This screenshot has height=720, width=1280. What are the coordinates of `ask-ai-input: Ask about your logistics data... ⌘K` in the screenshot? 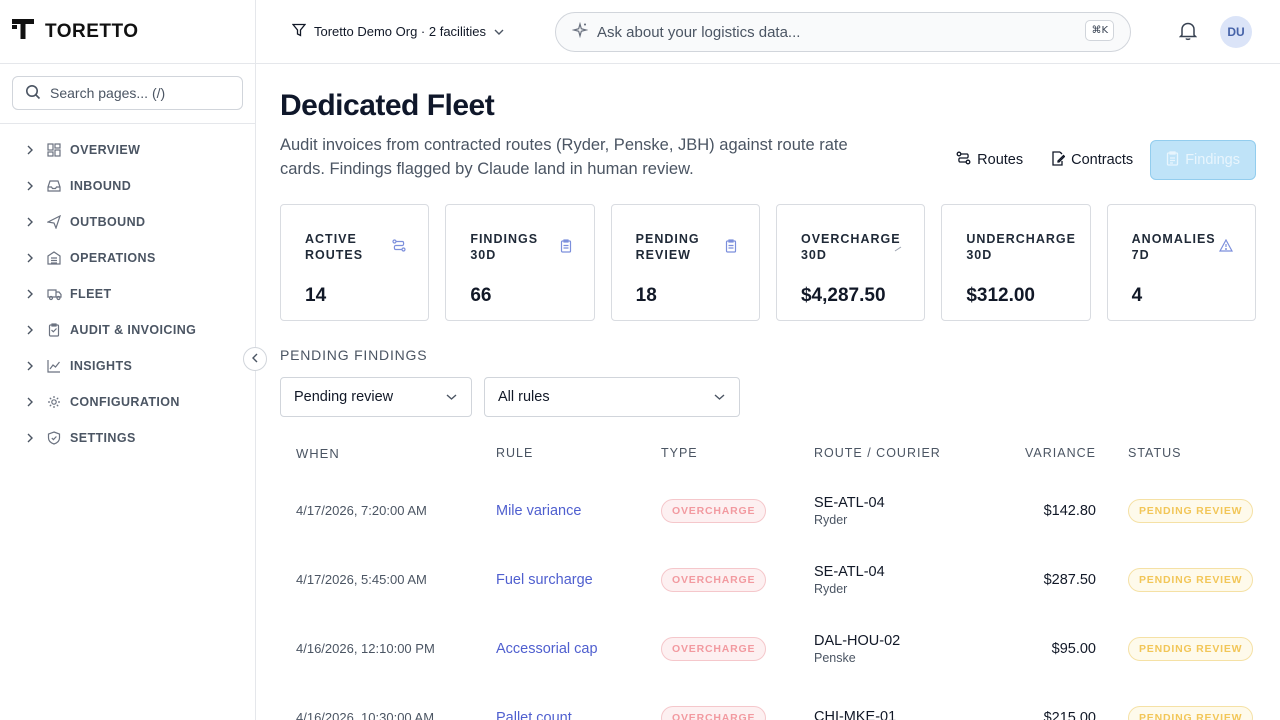 It's located at (843, 32).